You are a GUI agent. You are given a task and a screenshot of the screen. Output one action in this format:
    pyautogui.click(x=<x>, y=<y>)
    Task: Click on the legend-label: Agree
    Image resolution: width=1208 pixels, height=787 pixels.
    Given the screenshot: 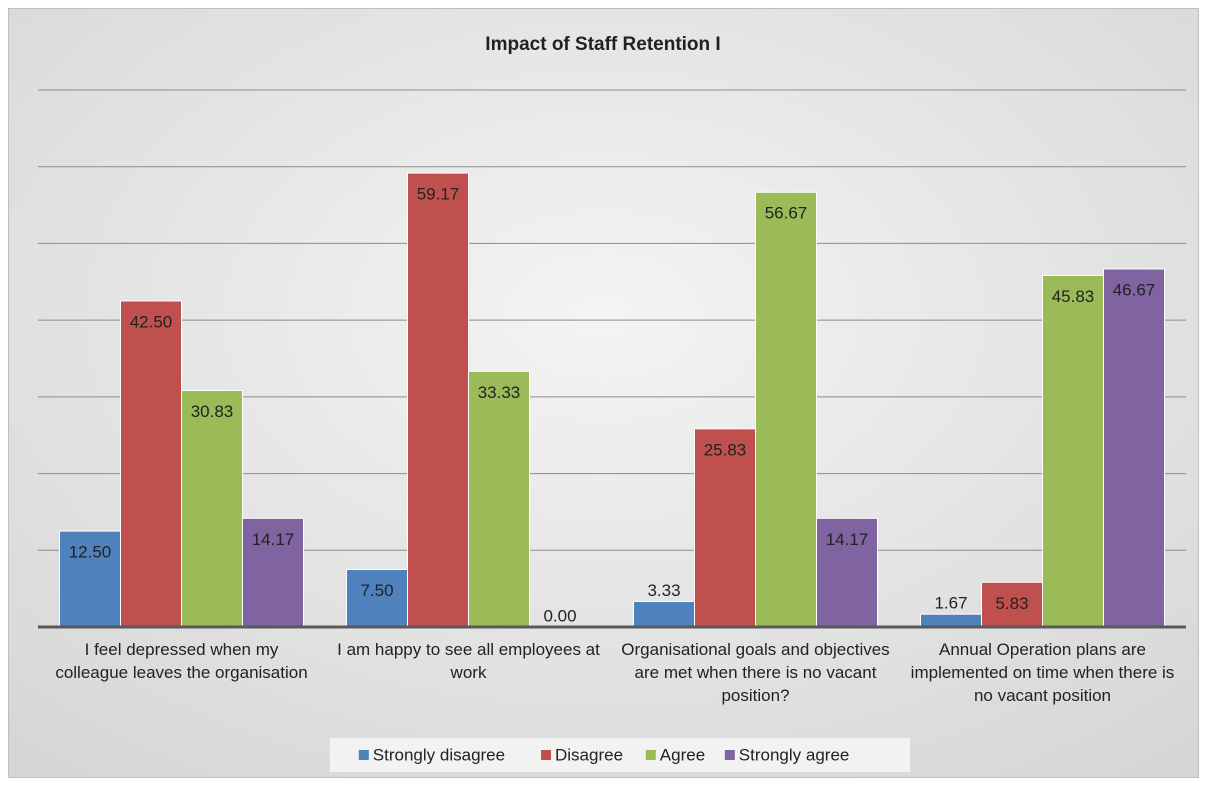 What is the action you would take?
    pyautogui.click(x=682, y=754)
    